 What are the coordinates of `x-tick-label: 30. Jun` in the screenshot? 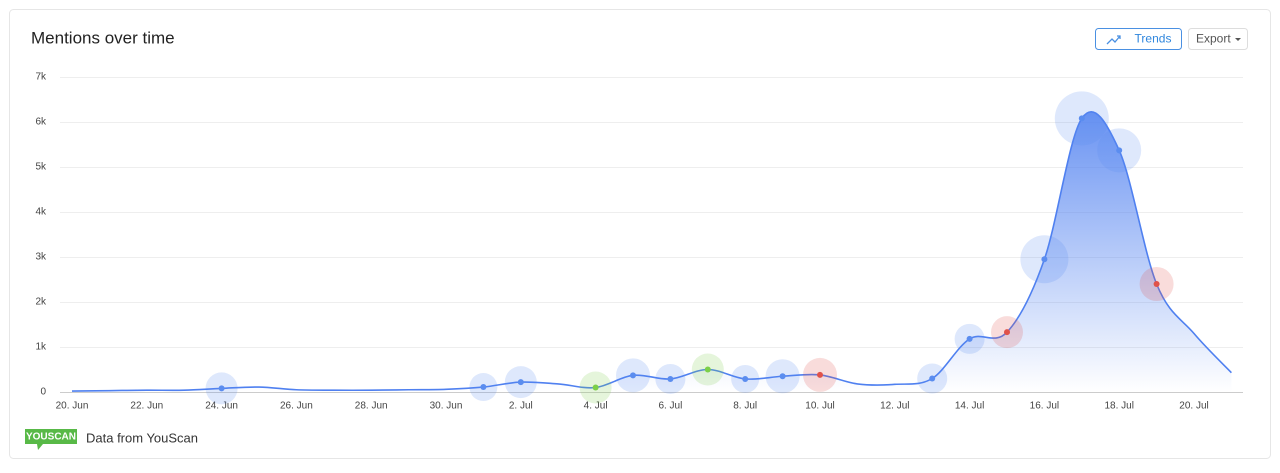 It's located at (446, 406).